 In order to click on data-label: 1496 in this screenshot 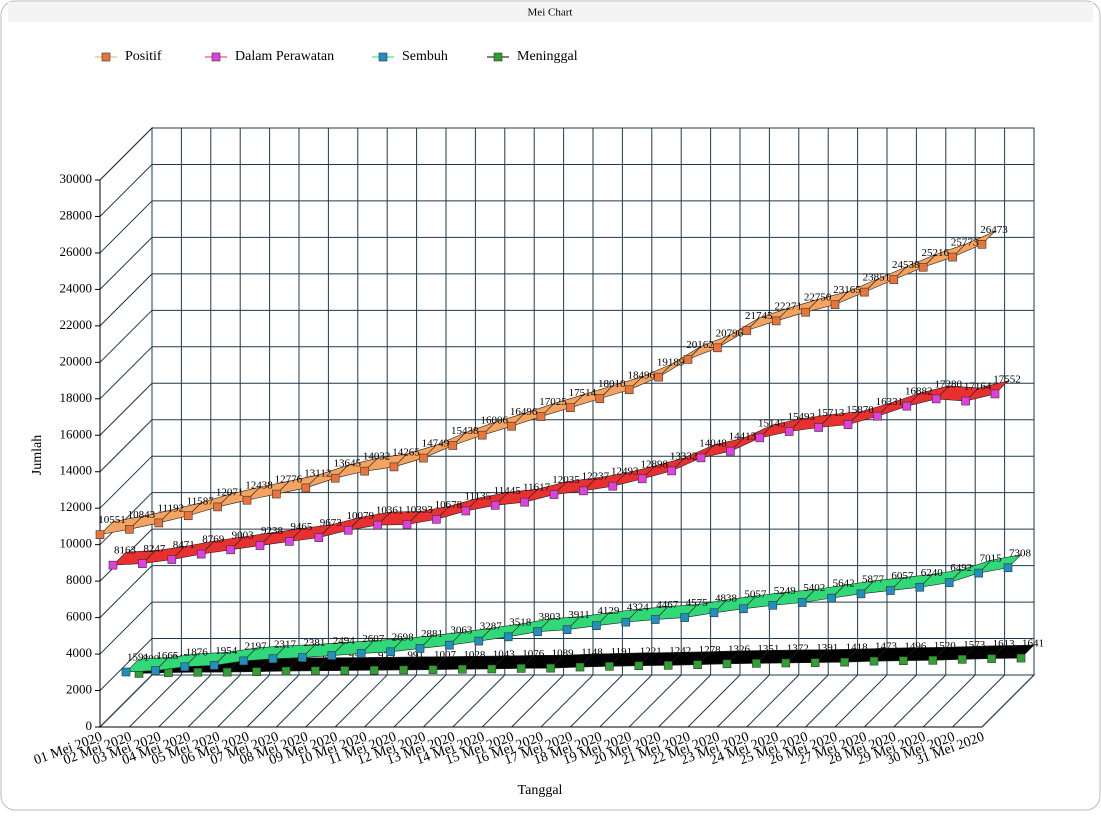, I will do `click(915, 646)`.